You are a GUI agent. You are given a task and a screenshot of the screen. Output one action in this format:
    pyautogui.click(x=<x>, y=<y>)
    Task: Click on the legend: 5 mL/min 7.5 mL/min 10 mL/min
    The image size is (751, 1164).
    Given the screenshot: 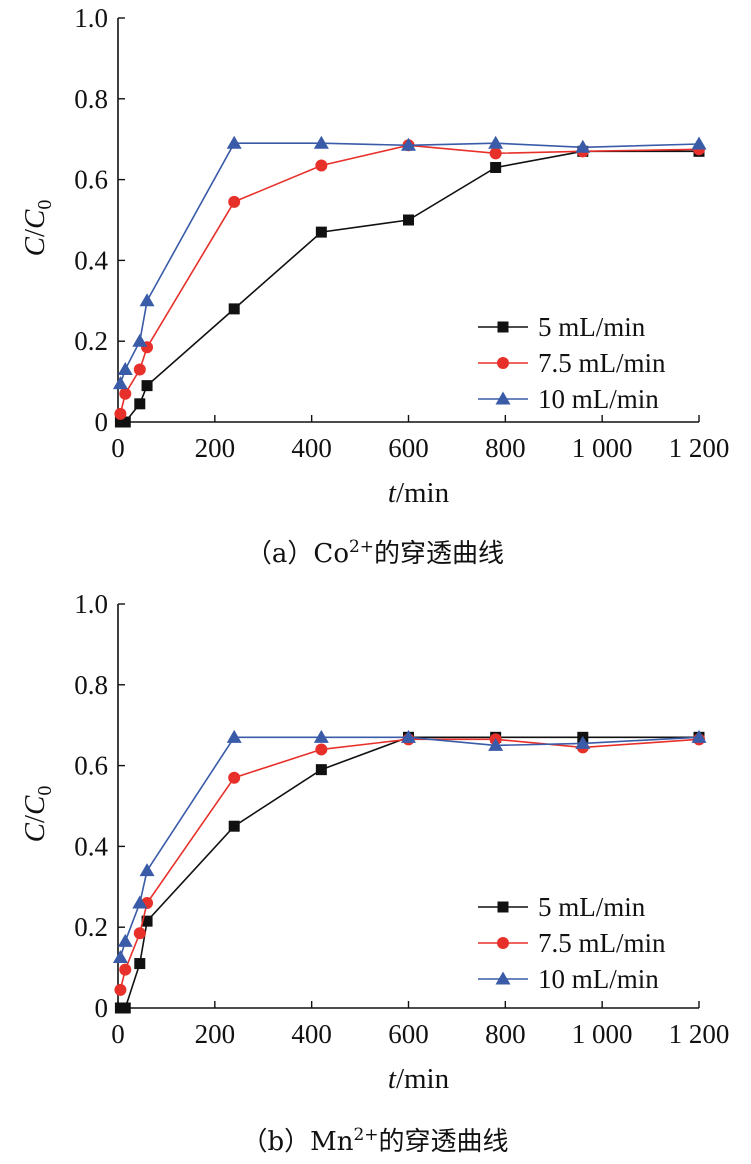 What is the action you would take?
    pyautogui.click(x=572, y=363)
    